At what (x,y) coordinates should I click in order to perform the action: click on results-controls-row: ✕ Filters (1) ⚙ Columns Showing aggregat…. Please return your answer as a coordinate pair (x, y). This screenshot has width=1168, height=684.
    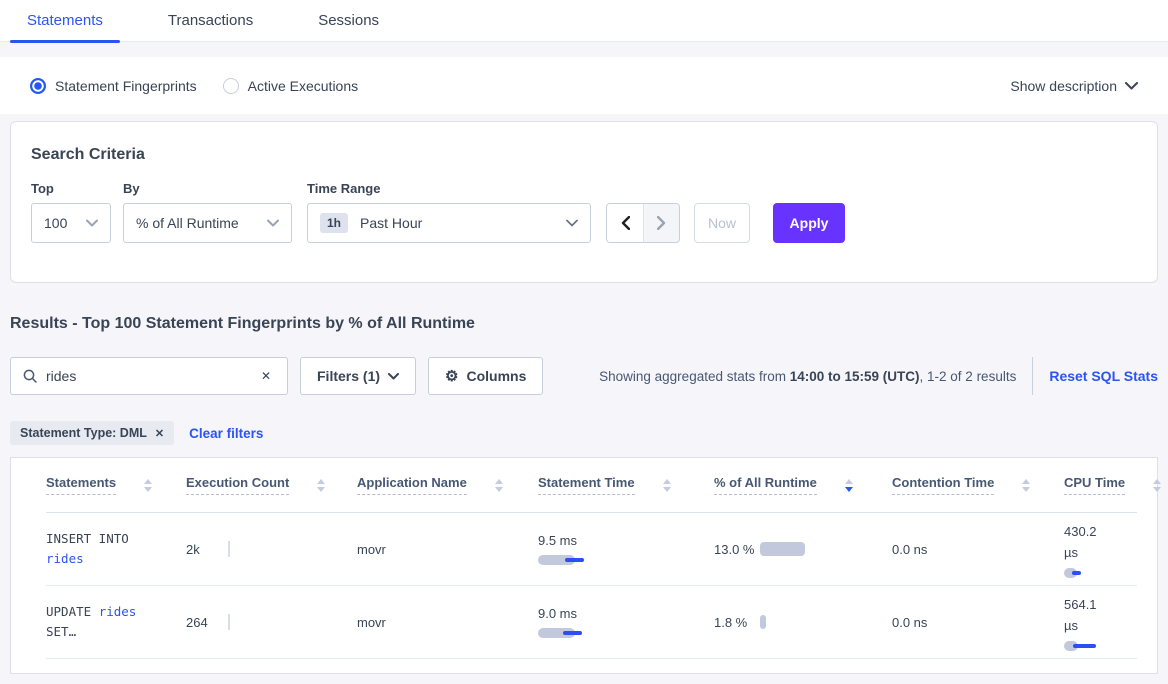
    Looking at the image, I should click on (584, 376).